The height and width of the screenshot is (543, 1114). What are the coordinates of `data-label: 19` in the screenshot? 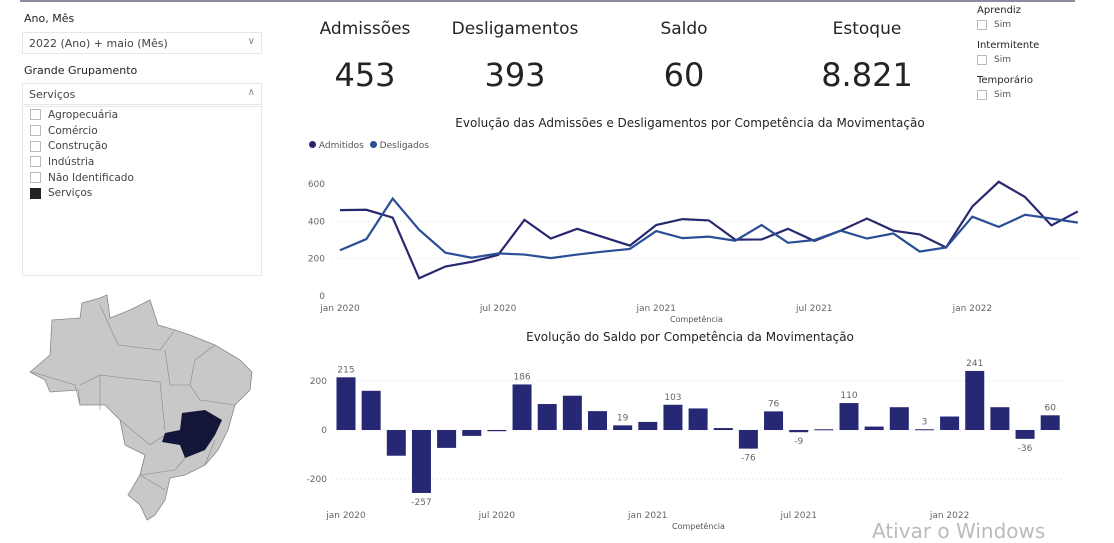 It's located at (623, 418).